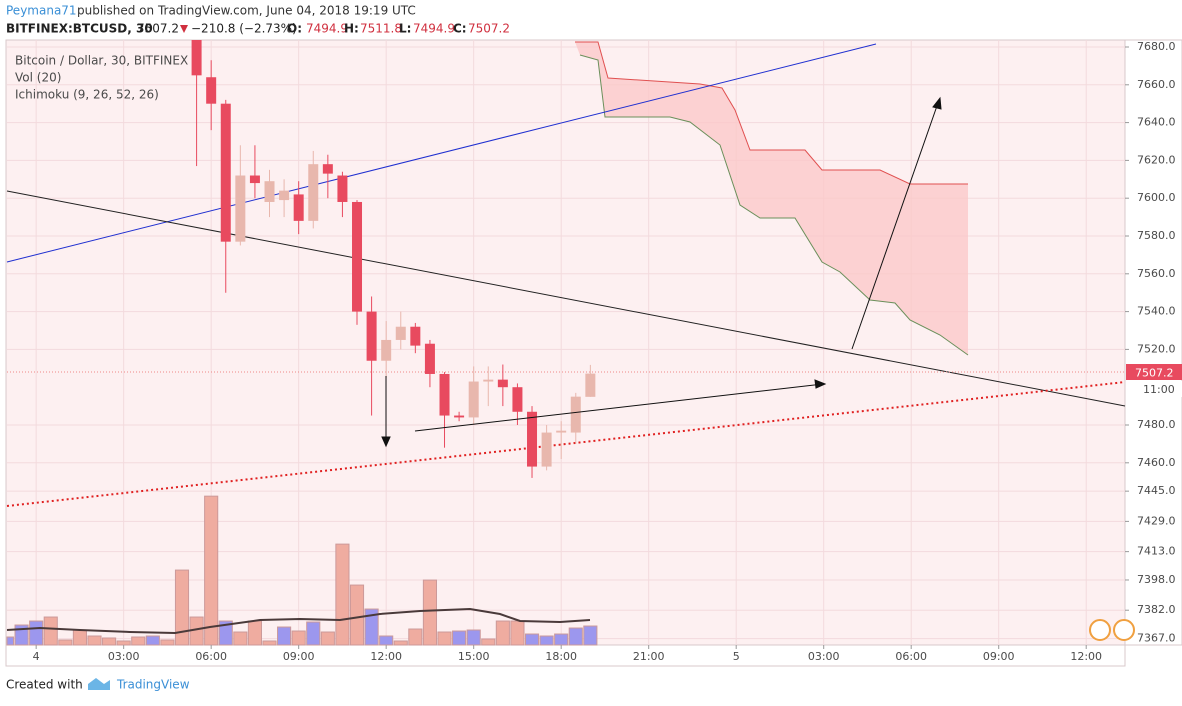 The width and height of the screenshot is (1182, 706). I want to click on l: 7494.9, so click(434, 29).